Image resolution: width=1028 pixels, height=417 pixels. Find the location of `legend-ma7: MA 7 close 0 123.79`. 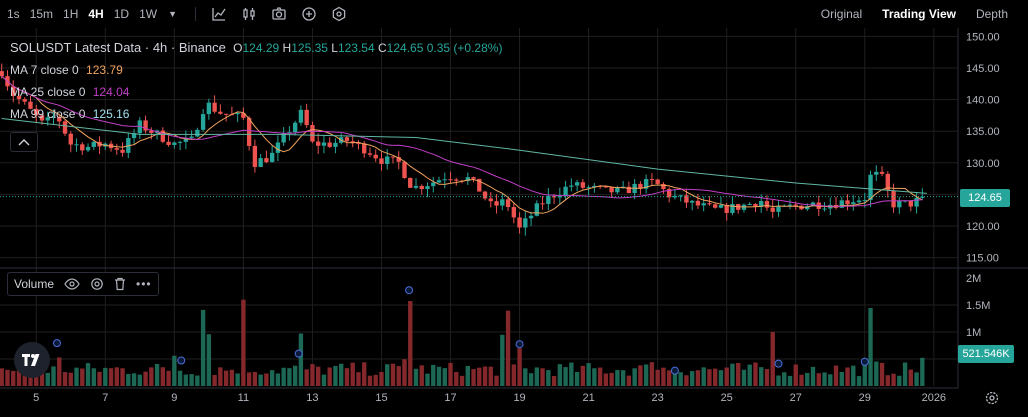

legend-ma7: MA 7 close 0 123.79 is located at coordinates (256, 73).